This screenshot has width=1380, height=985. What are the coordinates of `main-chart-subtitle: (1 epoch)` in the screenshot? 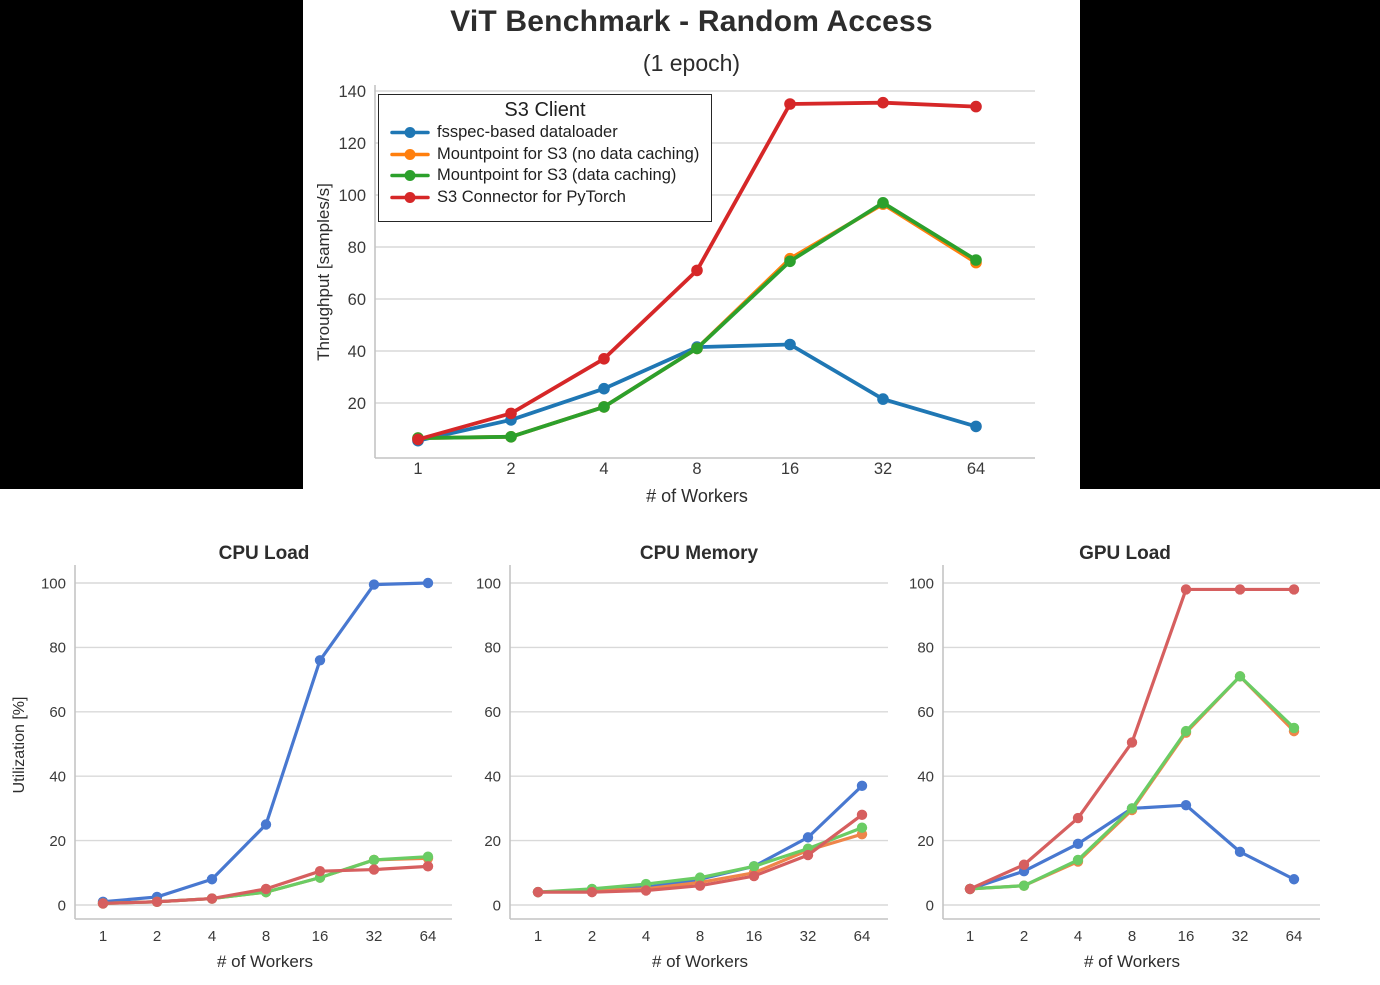 It's located at (691, 63).